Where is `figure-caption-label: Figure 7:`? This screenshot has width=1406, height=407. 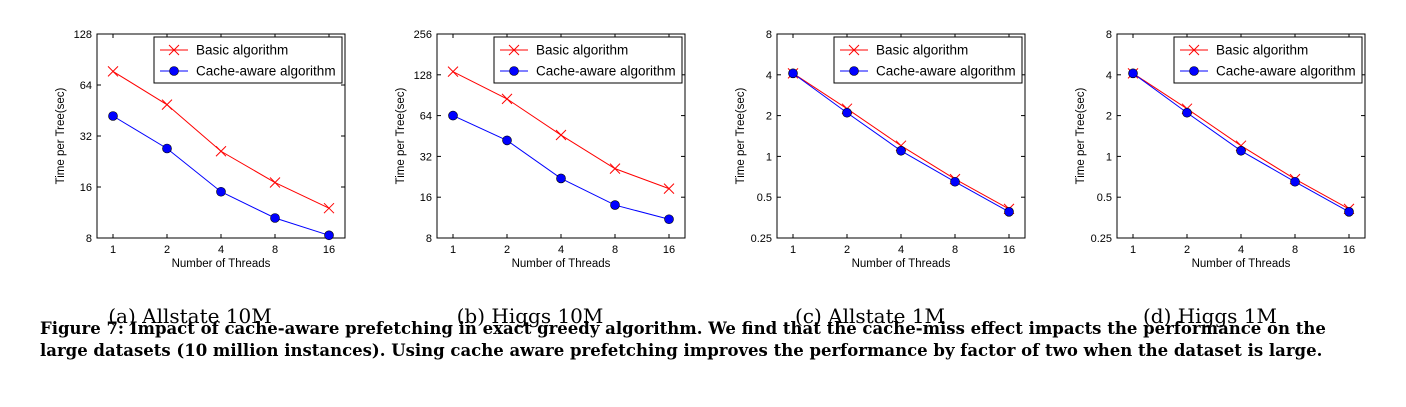 figure-caption-label: Figure 7: is located at coordinates (82, 328).